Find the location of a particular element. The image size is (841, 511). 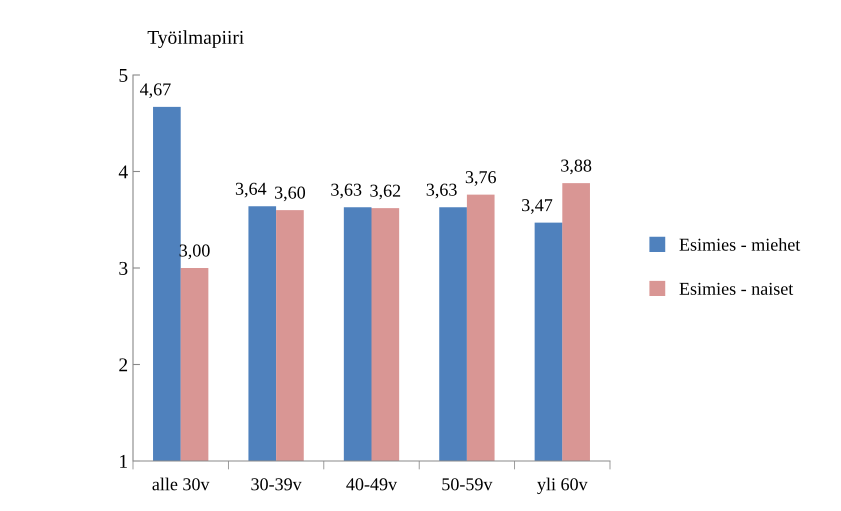

data-label: 3,60 is located at coordinates (290, 194).